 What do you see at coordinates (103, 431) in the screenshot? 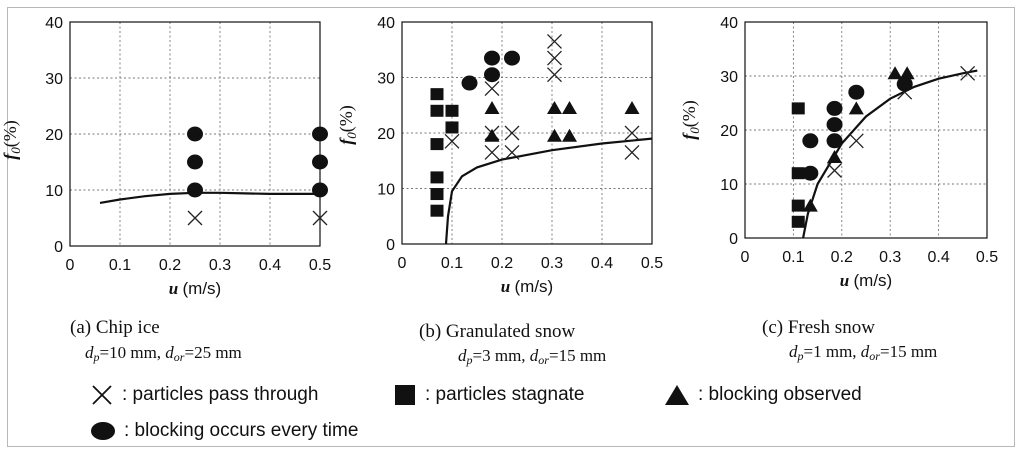
I see `circle-marker-icon` at bounding box center [103, 431].